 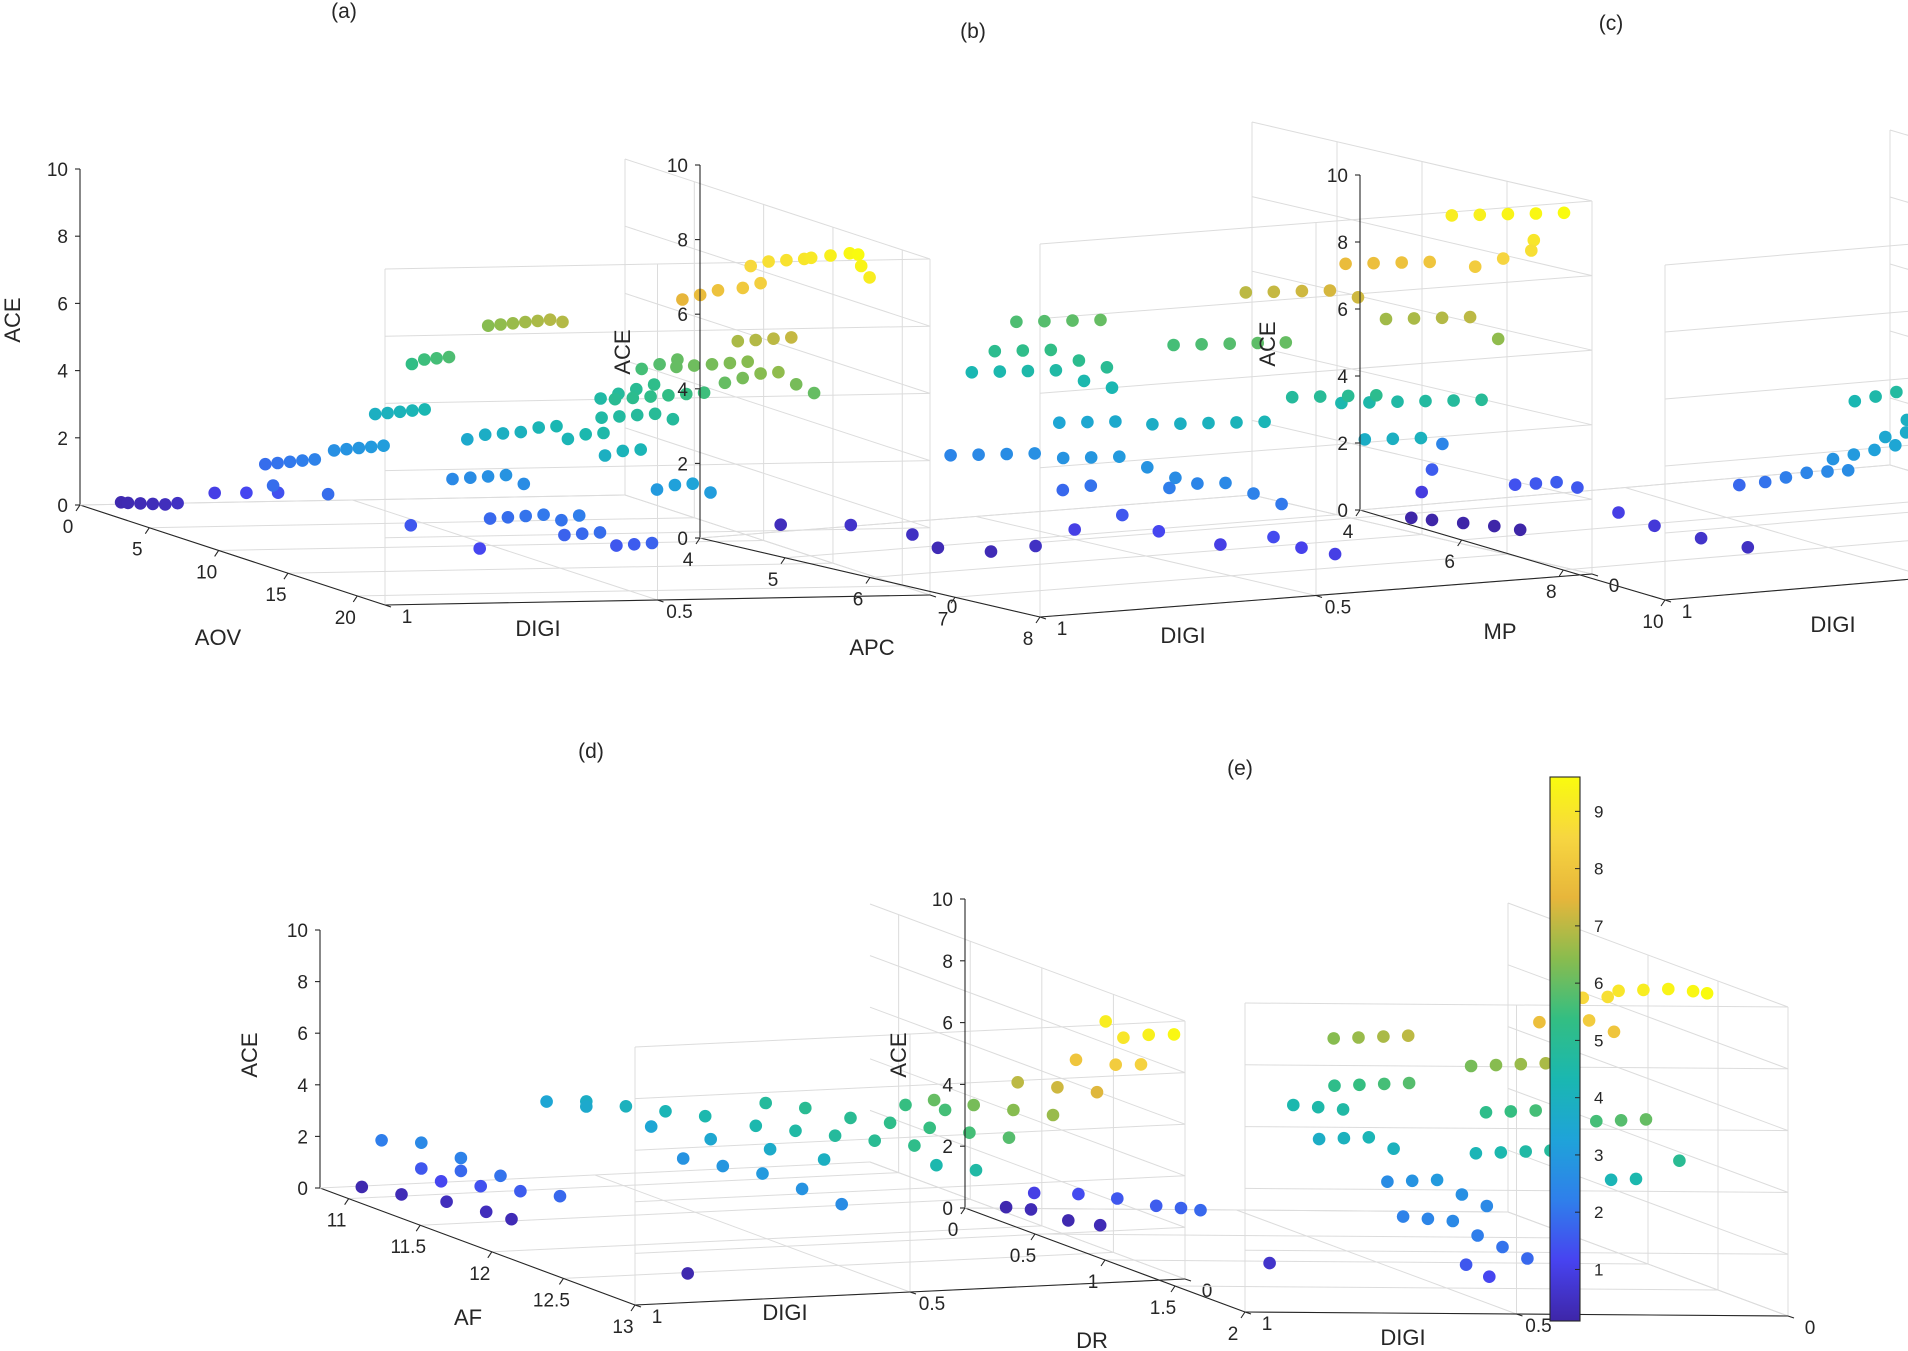 What do you see at coordinates (62, 304) in the screenshot?
I see `z-tick-label: 6` at bounding box center [62, 304].